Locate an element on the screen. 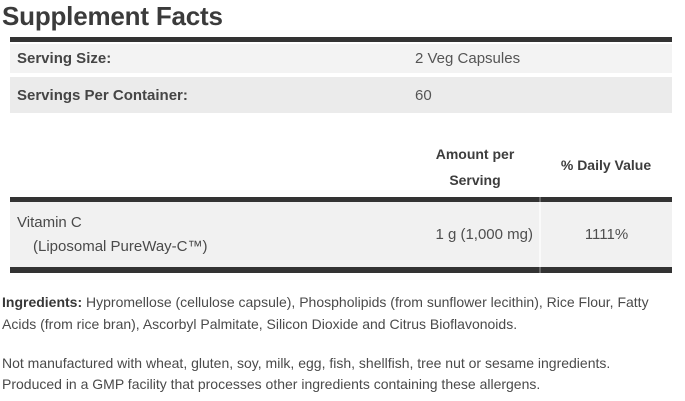 The height and width of the screenshot is (401, 685). amount-header-line1: Amount per is located at coordinates (475, 154).